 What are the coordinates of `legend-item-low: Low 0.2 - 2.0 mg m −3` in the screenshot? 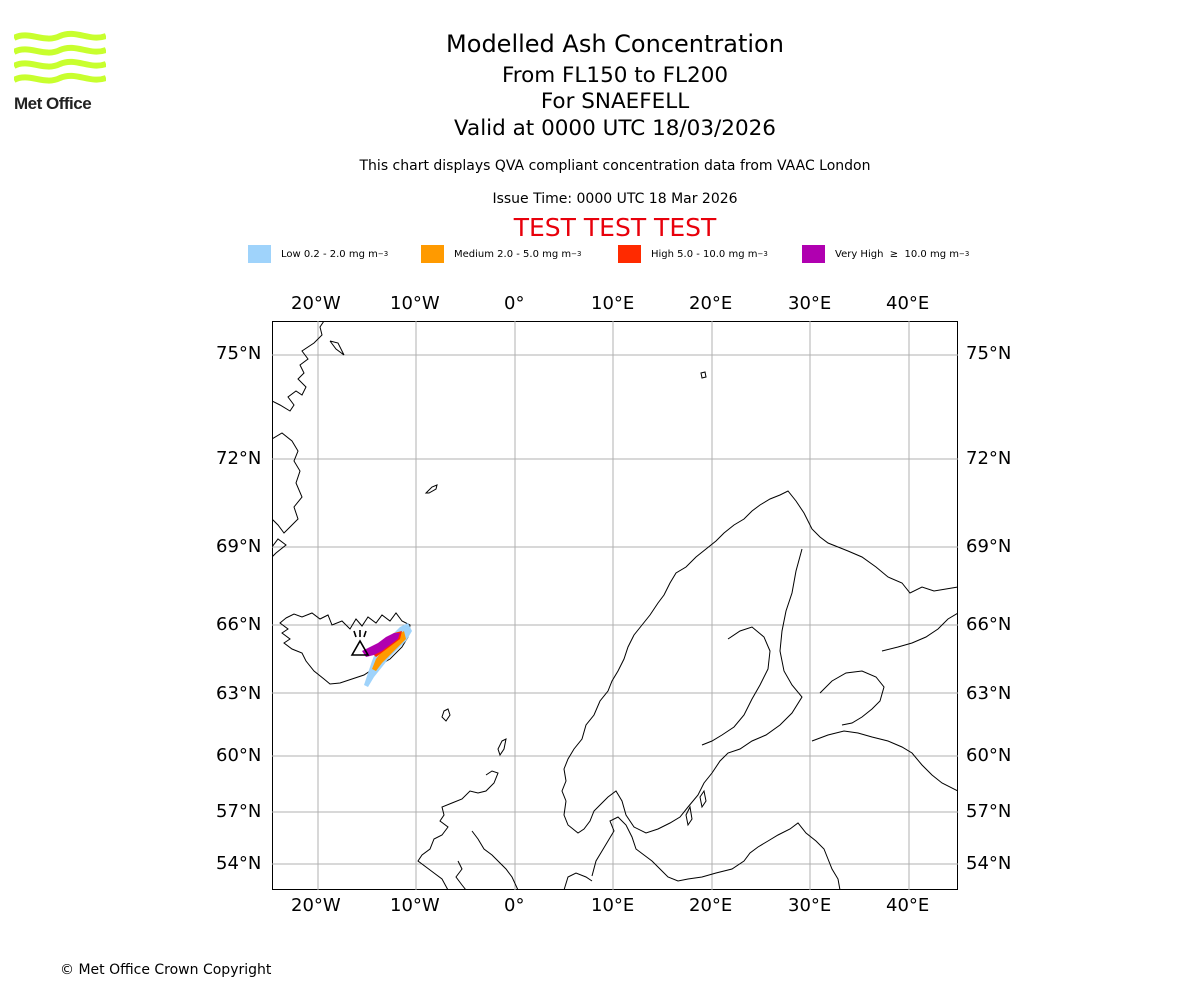 It's located at (318, 254).